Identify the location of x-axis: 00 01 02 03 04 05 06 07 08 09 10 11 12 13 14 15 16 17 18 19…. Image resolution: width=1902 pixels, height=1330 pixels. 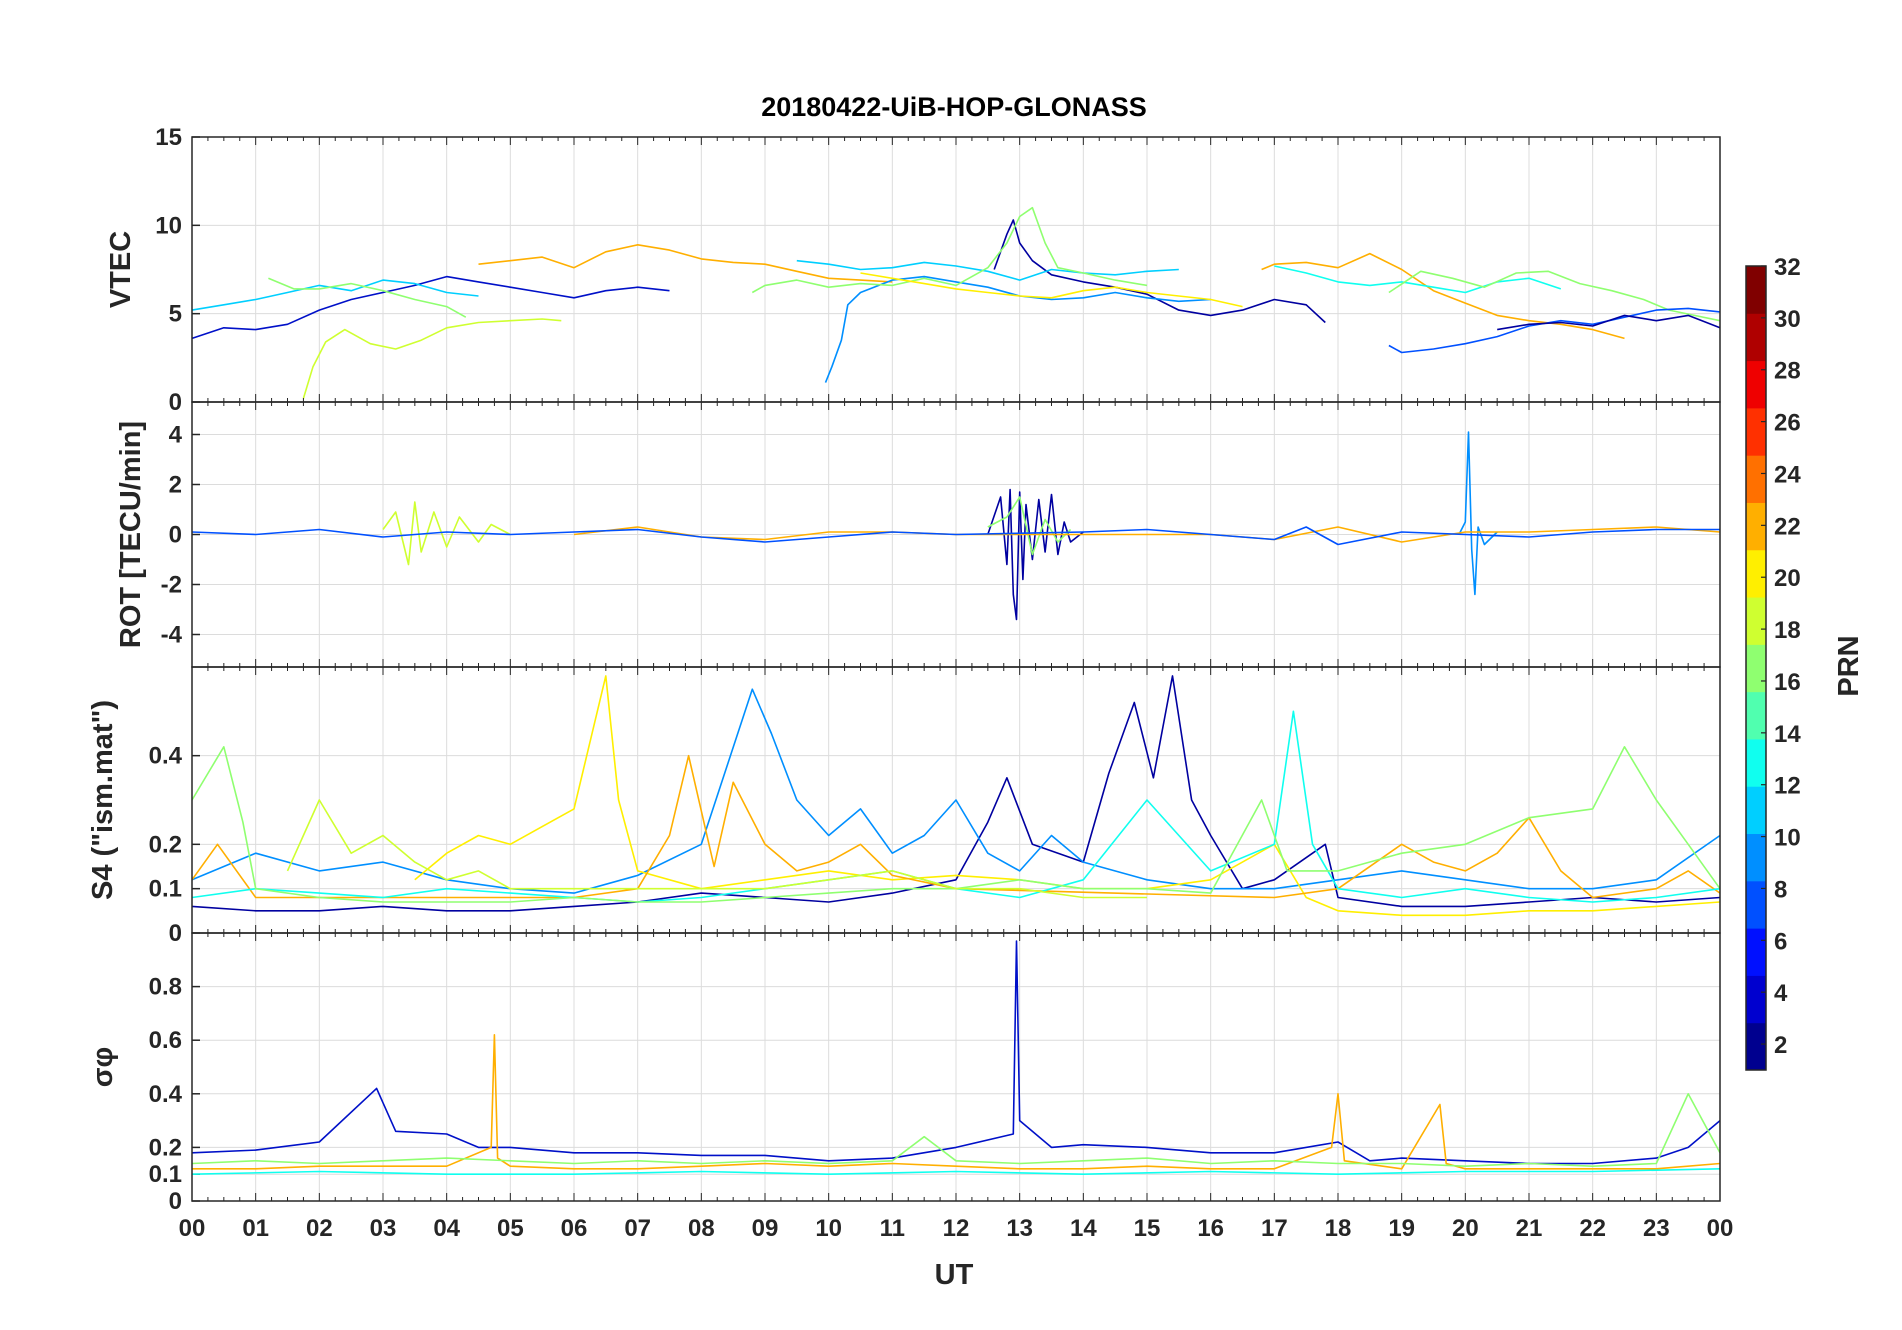
(956, 1228).